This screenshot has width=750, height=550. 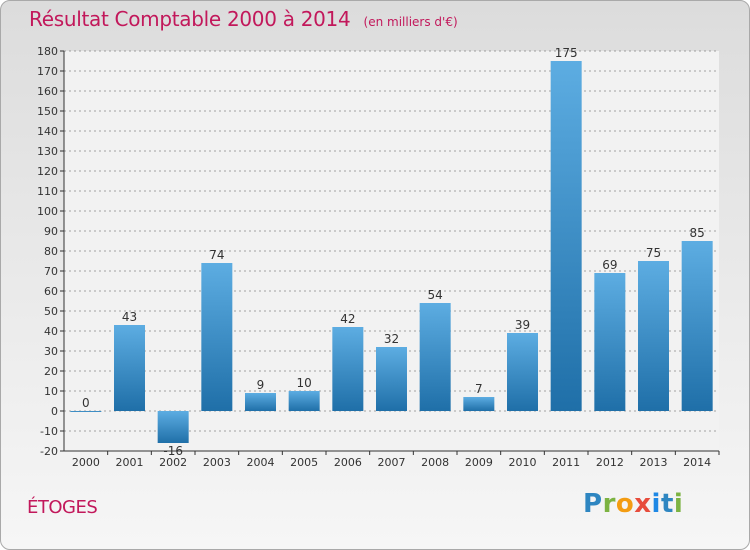 I want to click on y-tick-label: 180, so click(x=47, y=51).